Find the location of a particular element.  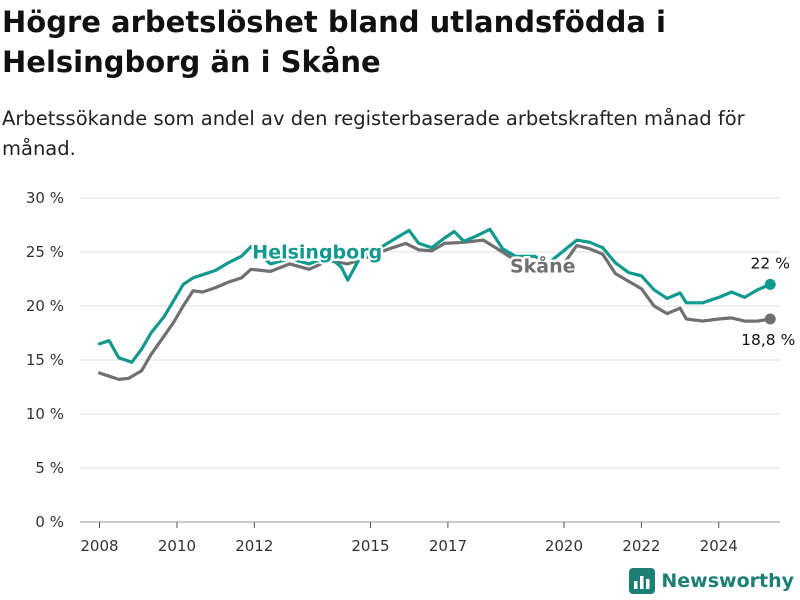

y-axis: 0 % 5 % 10 % 15 % 20 % 25 % 30 % is located at coordinates (45, 360).